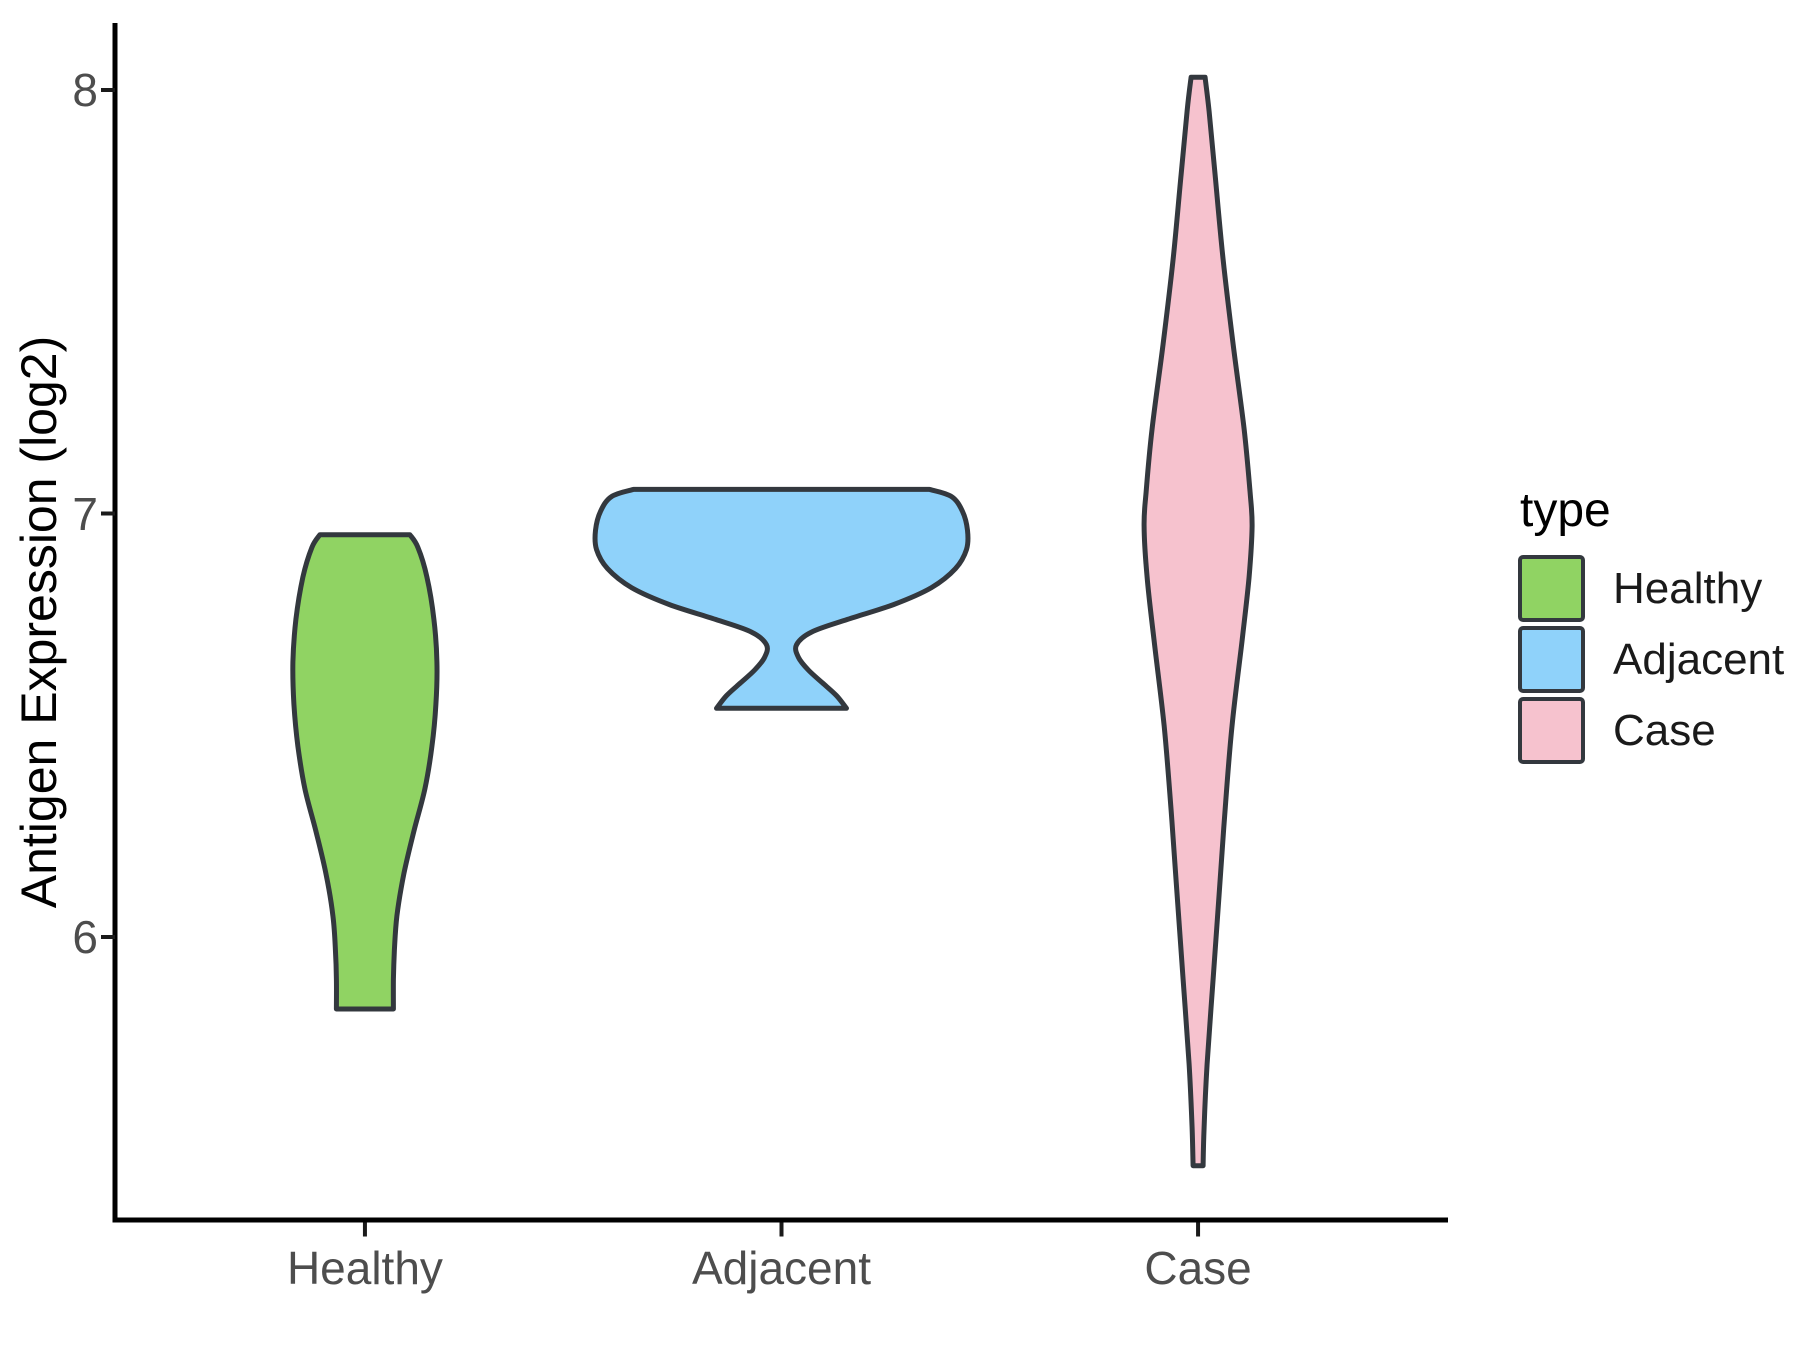 The width and height of the screenshot is (1800, 1350). What do you see at coordinates (1198, 621) in the screenshot?
I see `violin-case` at bounding box center [1198, 621].